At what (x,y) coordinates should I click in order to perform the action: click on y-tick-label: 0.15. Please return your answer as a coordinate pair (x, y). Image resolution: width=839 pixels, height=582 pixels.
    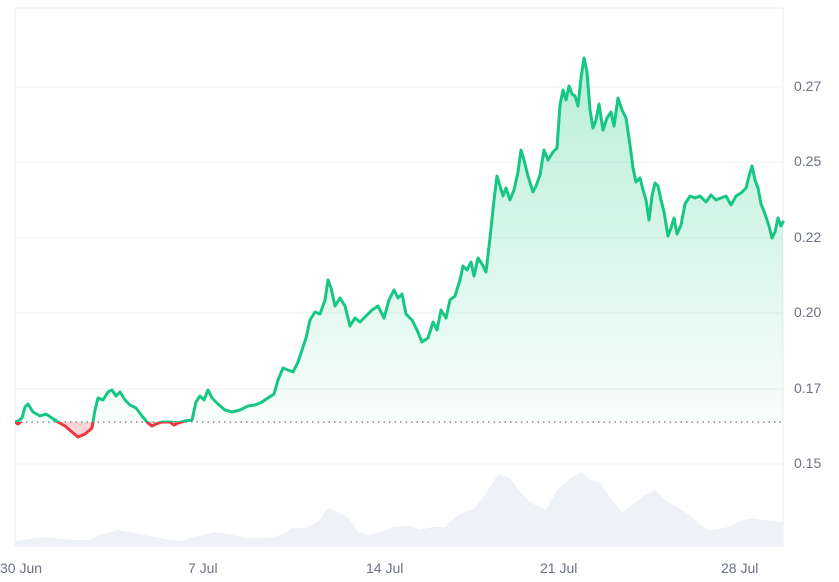
    Looking at the image, I should click on (808, 463).